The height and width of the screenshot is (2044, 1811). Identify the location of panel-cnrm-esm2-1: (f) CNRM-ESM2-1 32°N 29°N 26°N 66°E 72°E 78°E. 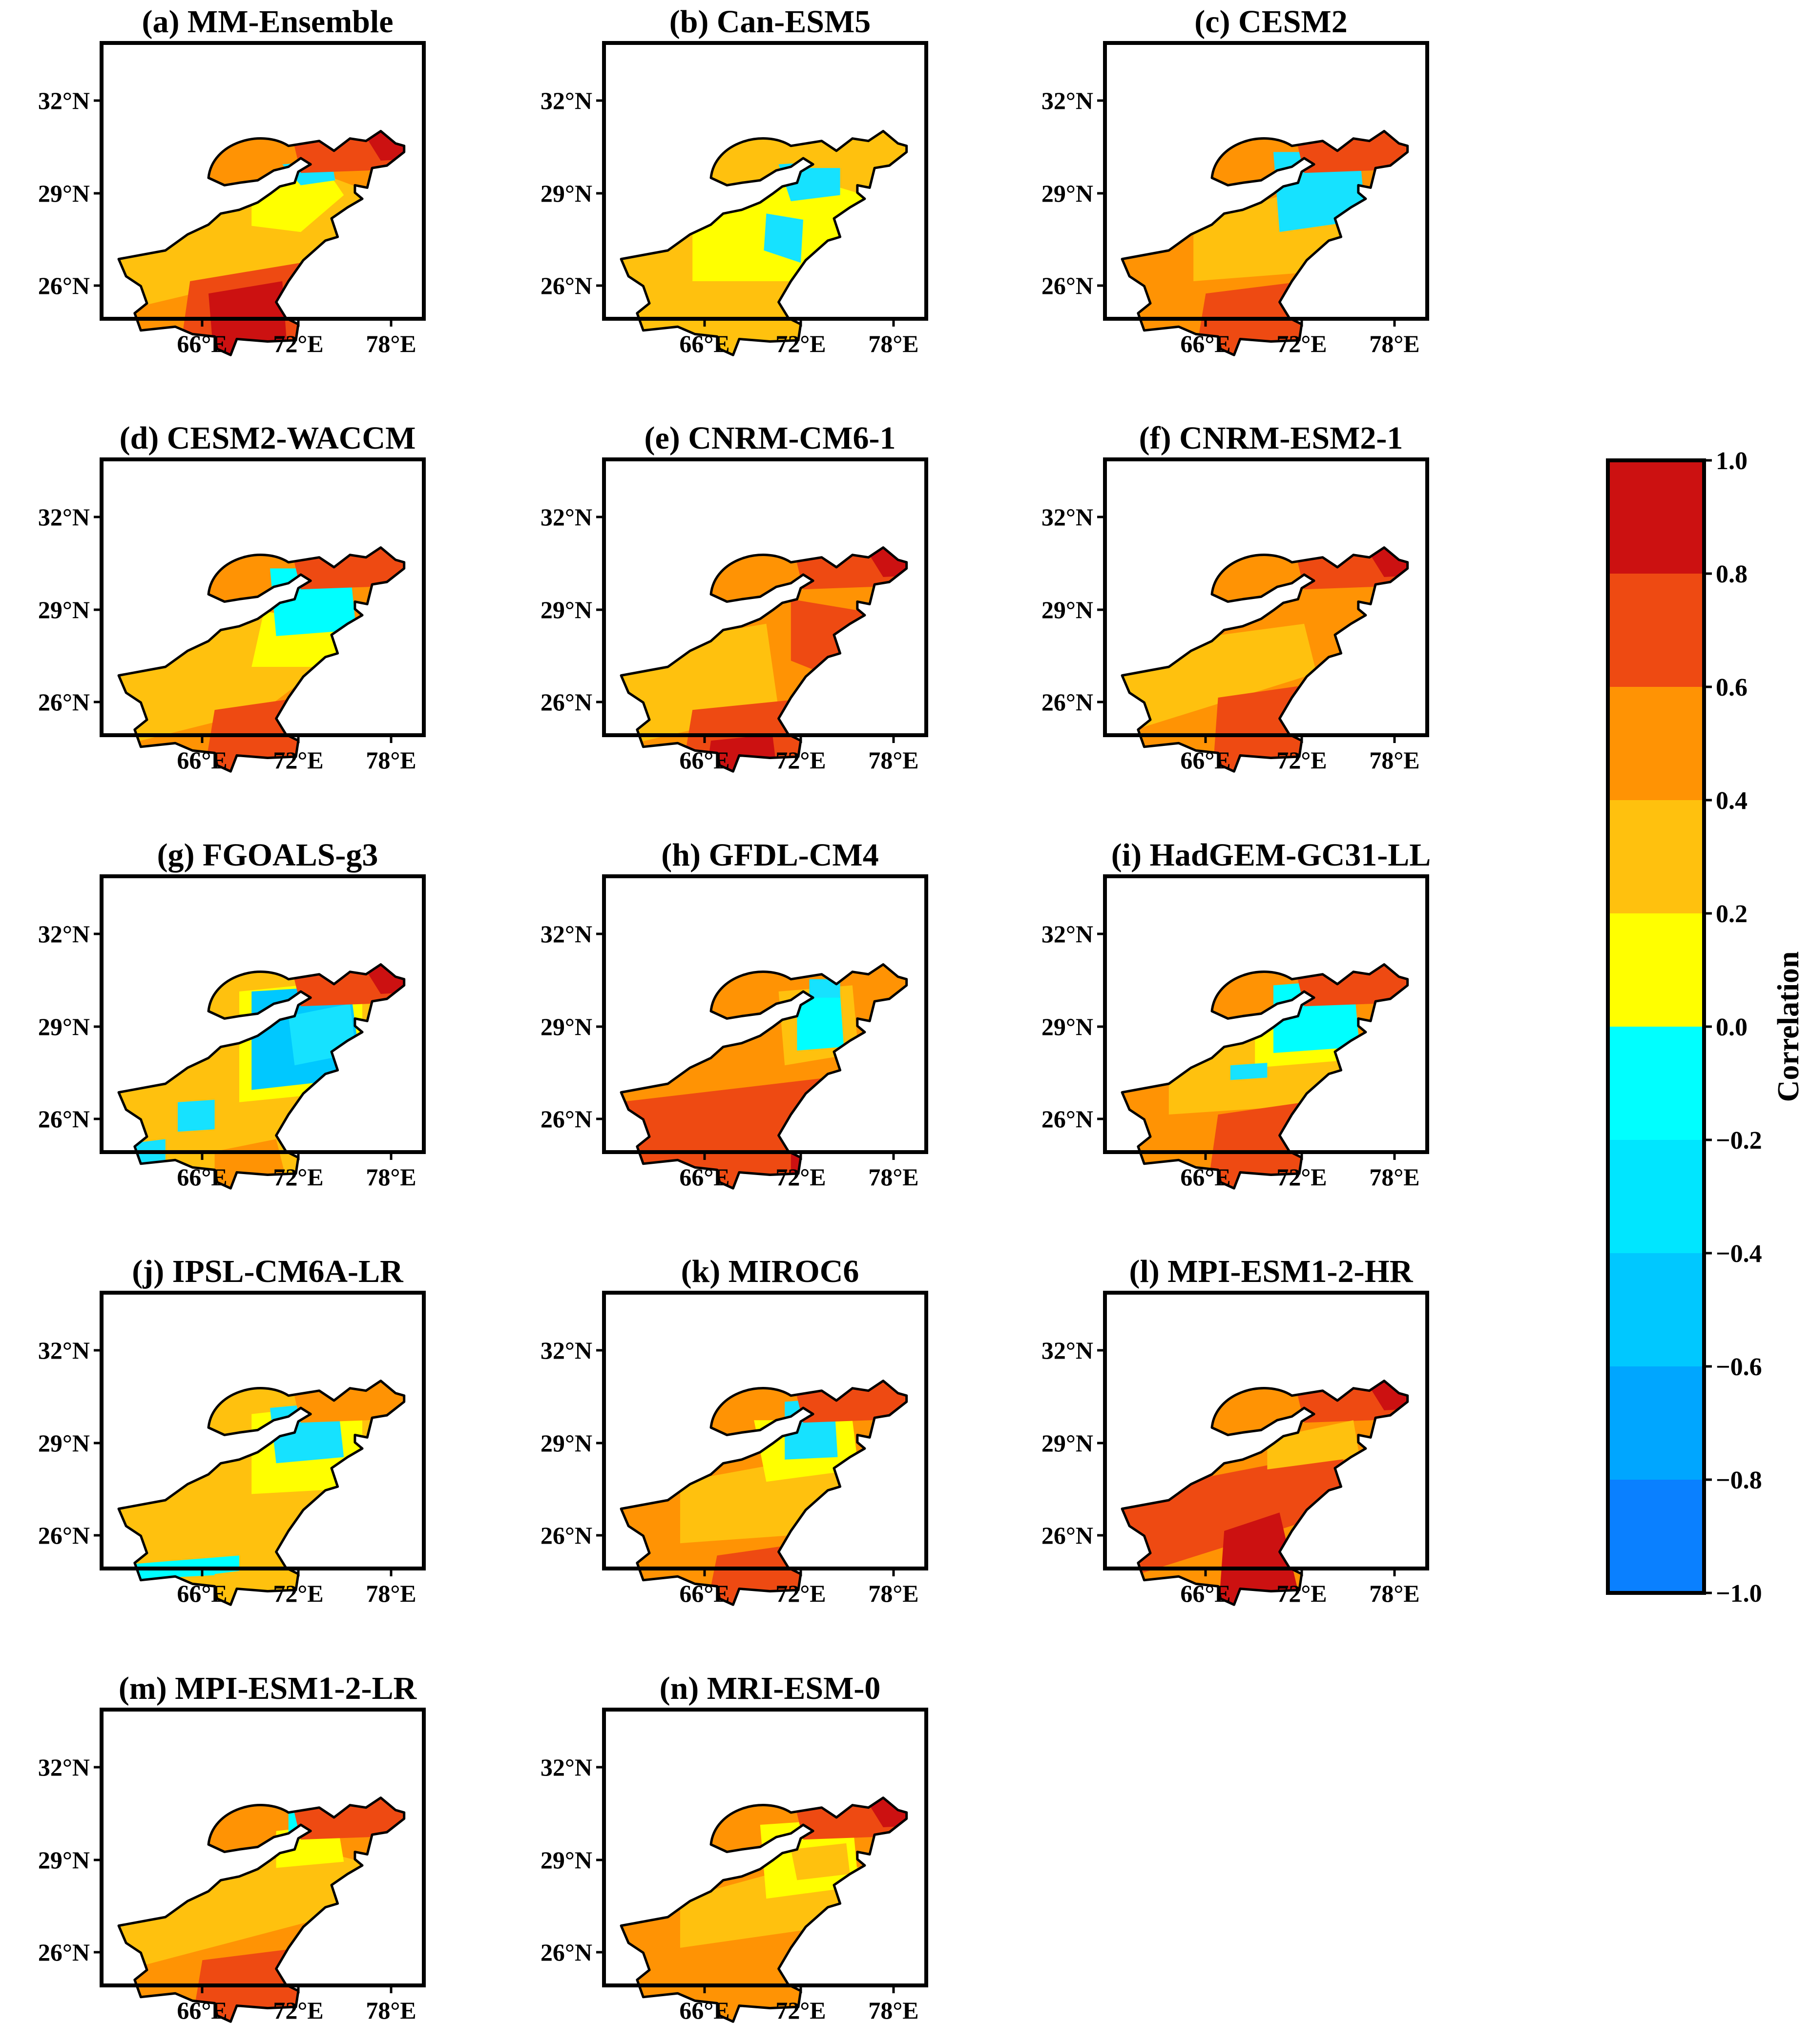
(1235, 597).